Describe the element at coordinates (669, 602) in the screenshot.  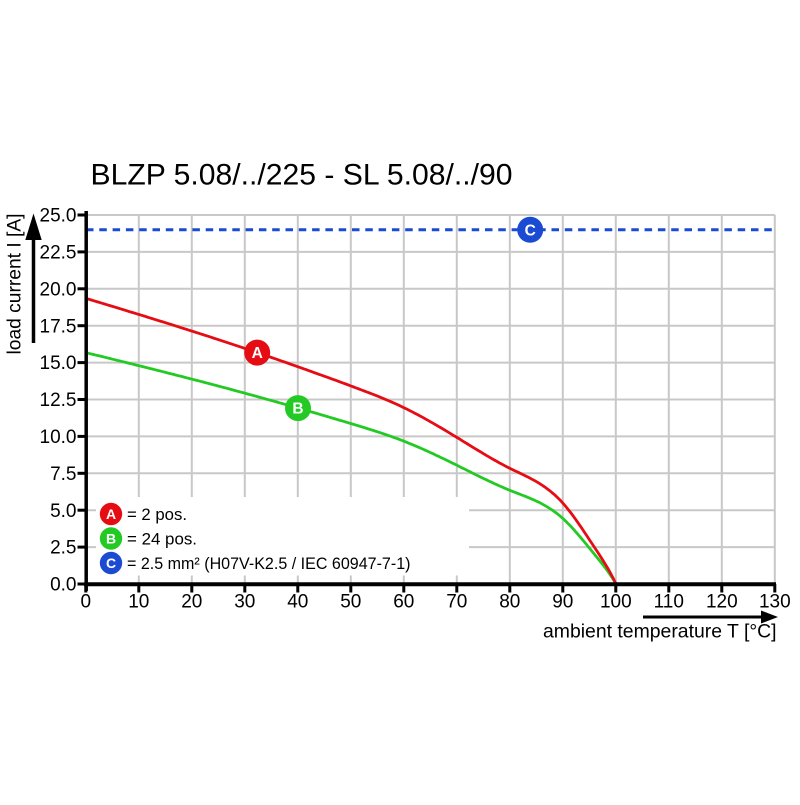
I see `svg-text: 110` at that location.